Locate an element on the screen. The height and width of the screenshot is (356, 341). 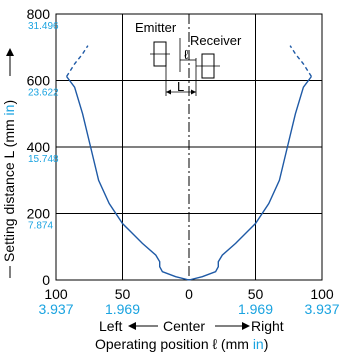
x-tick-mm-4: 100 is located at coordinates (322, 294).